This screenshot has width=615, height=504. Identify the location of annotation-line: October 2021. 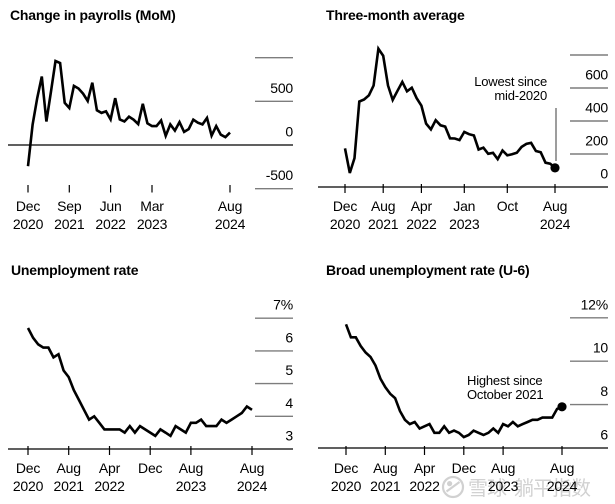
(505, 394).